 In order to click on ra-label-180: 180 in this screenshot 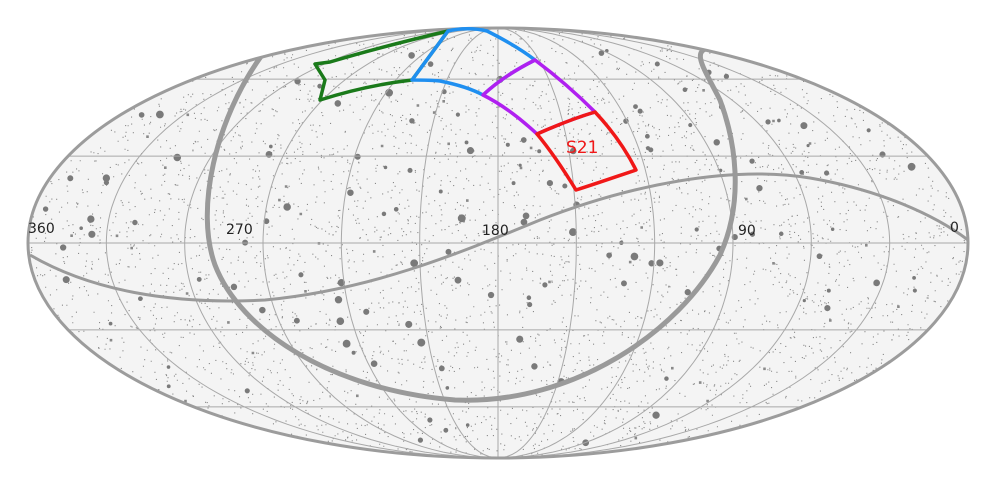, I will do `click(495, 231)`.